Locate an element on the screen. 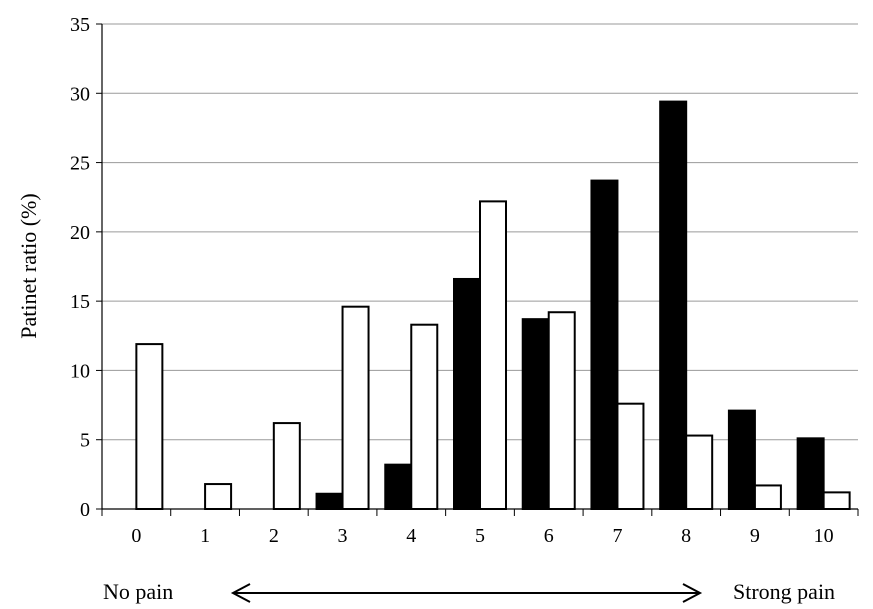 The image size is (873, 609). strong-pain-label: Strong pain is located at coordinates (784, 591).